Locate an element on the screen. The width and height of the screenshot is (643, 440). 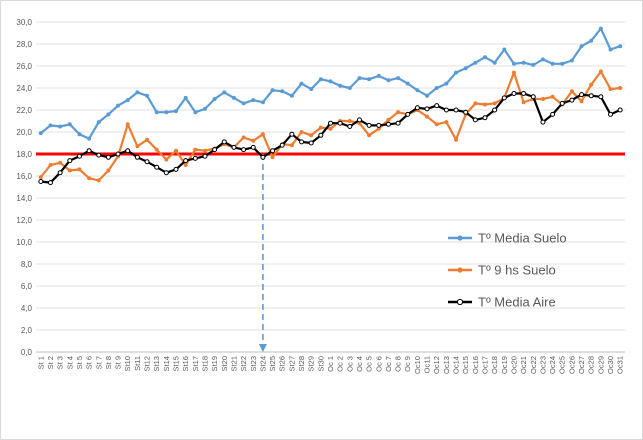
y-tick-label: 20,0 is located at coordinates (24, 132).